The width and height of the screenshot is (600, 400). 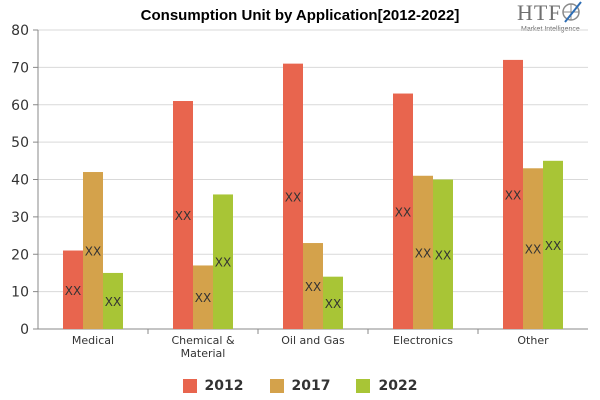 What do you see at coordinates (20, 68) in the screenshot?
I see `y-tick-label: 70` at bounding box center [20, 68].